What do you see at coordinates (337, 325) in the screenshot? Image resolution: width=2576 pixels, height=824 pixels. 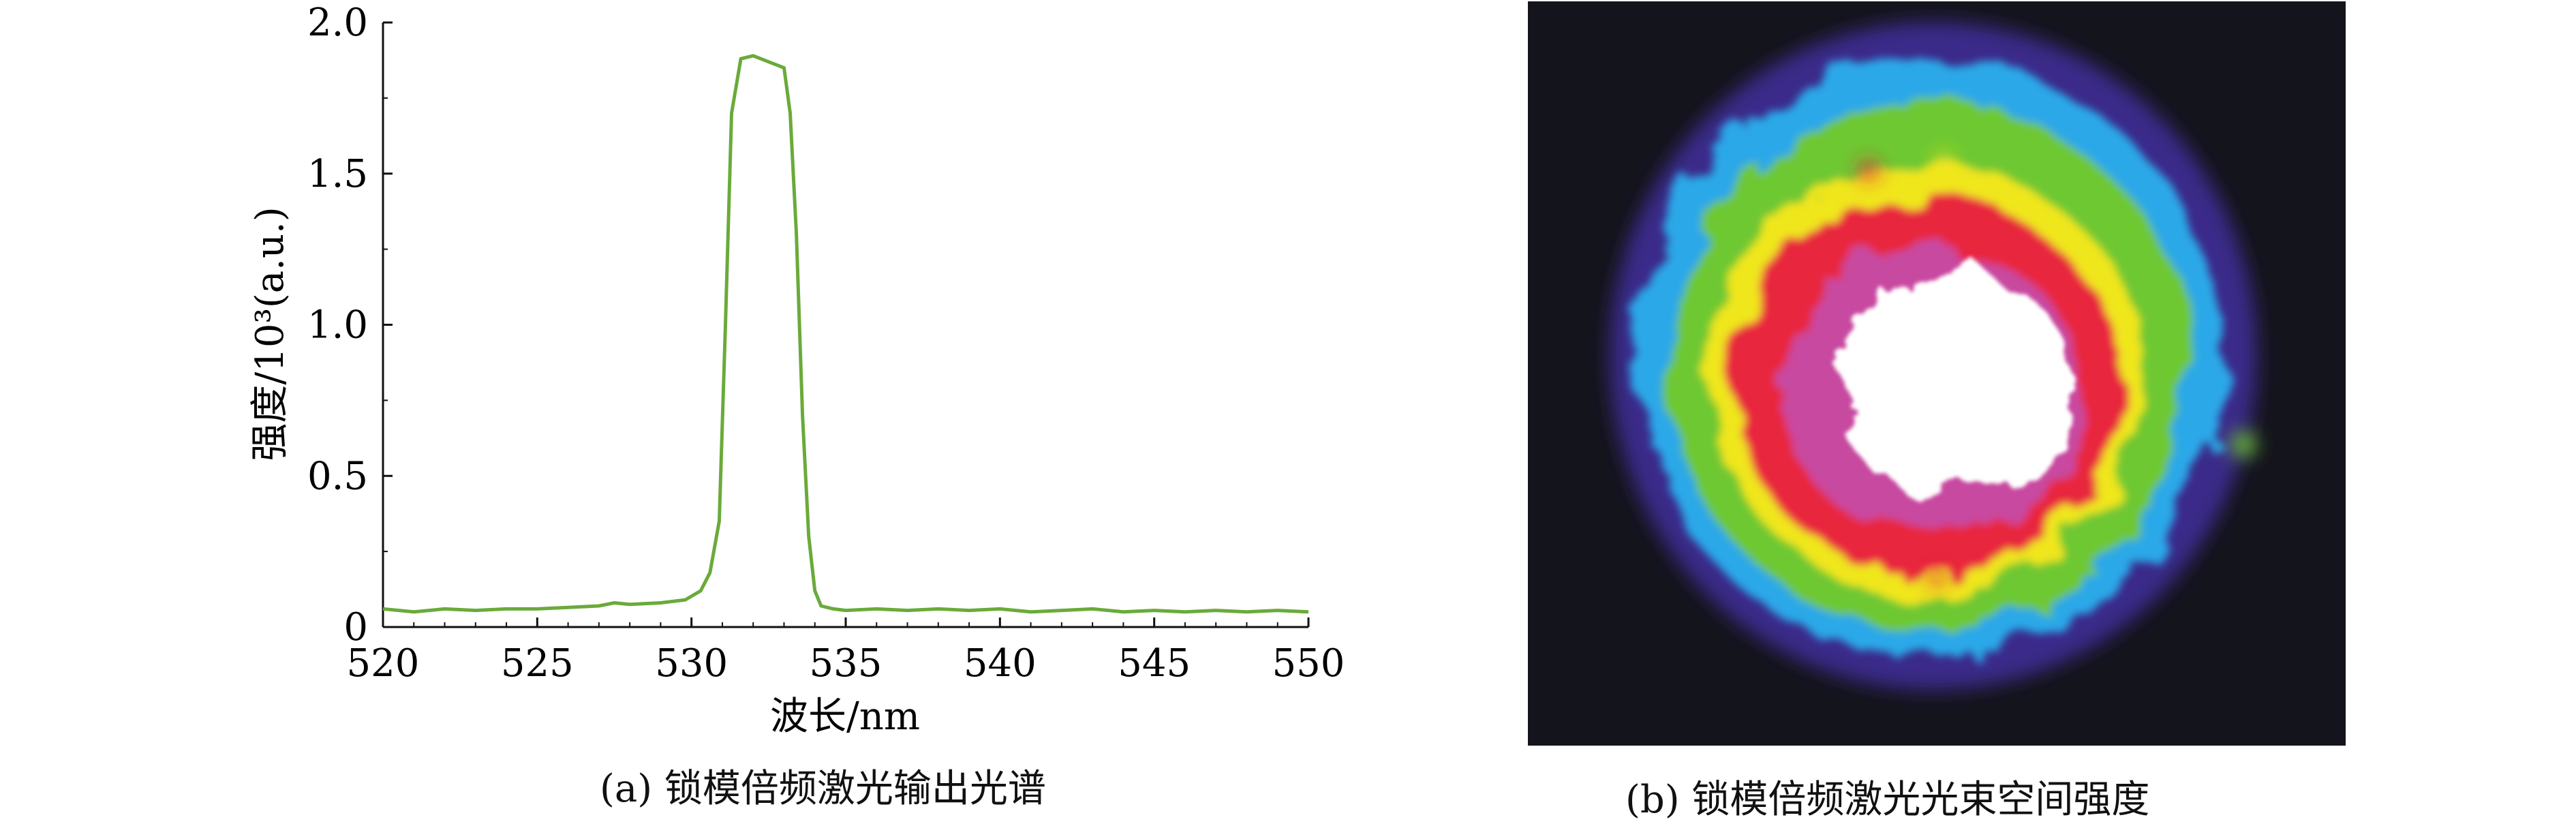 I see `y-tick-label: 1.0` at bounding box center [337, 325].